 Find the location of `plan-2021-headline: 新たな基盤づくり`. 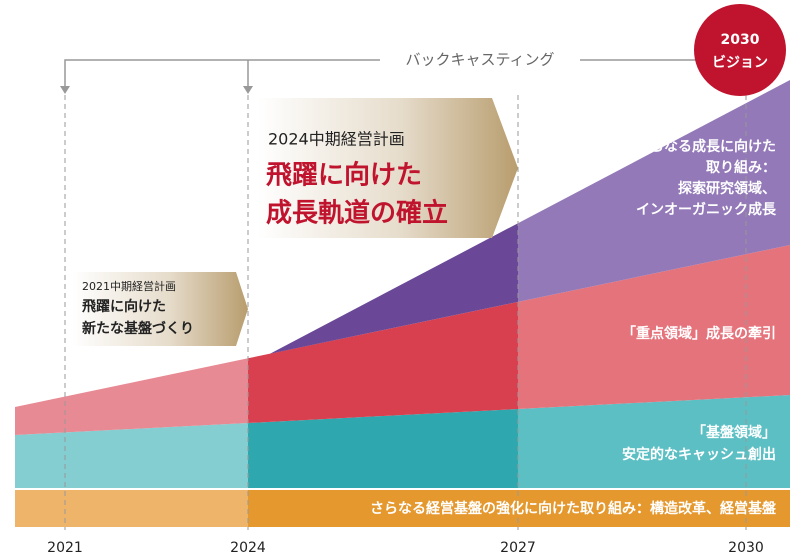

plan-2021-headline: 新たな基盤づくり is located at coordinates (138, 328).